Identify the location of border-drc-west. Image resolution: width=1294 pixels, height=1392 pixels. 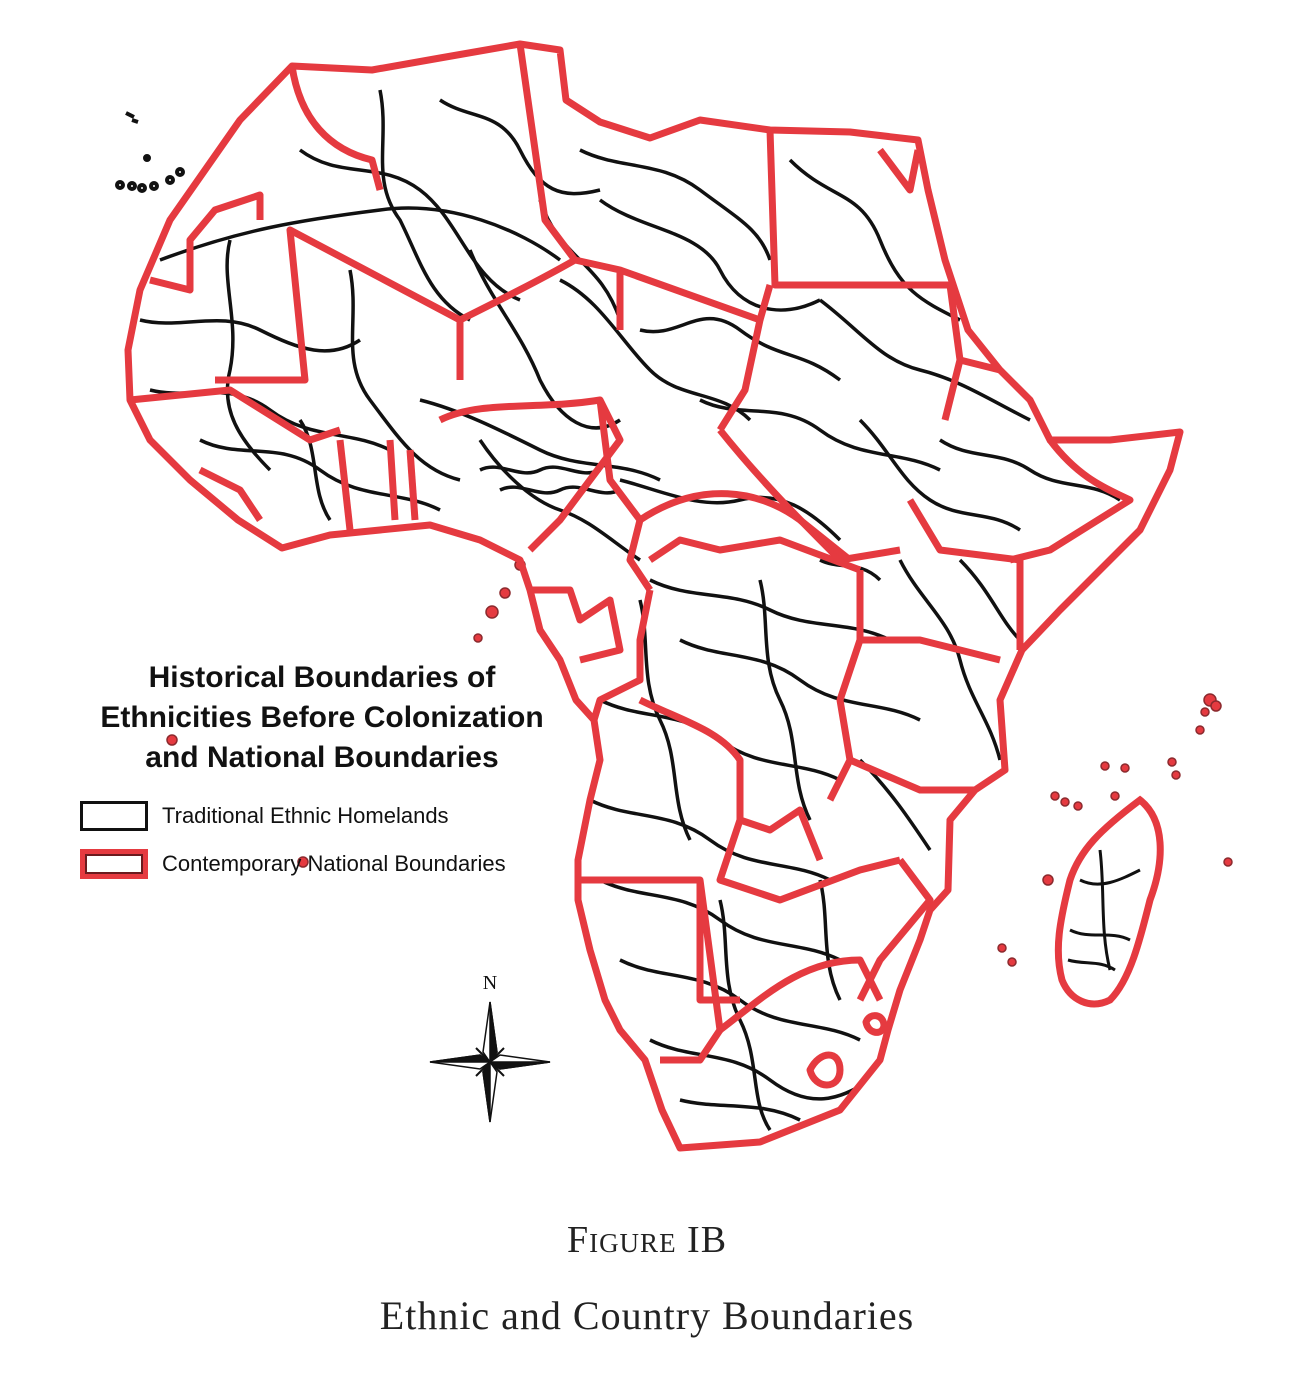
(622, 655).